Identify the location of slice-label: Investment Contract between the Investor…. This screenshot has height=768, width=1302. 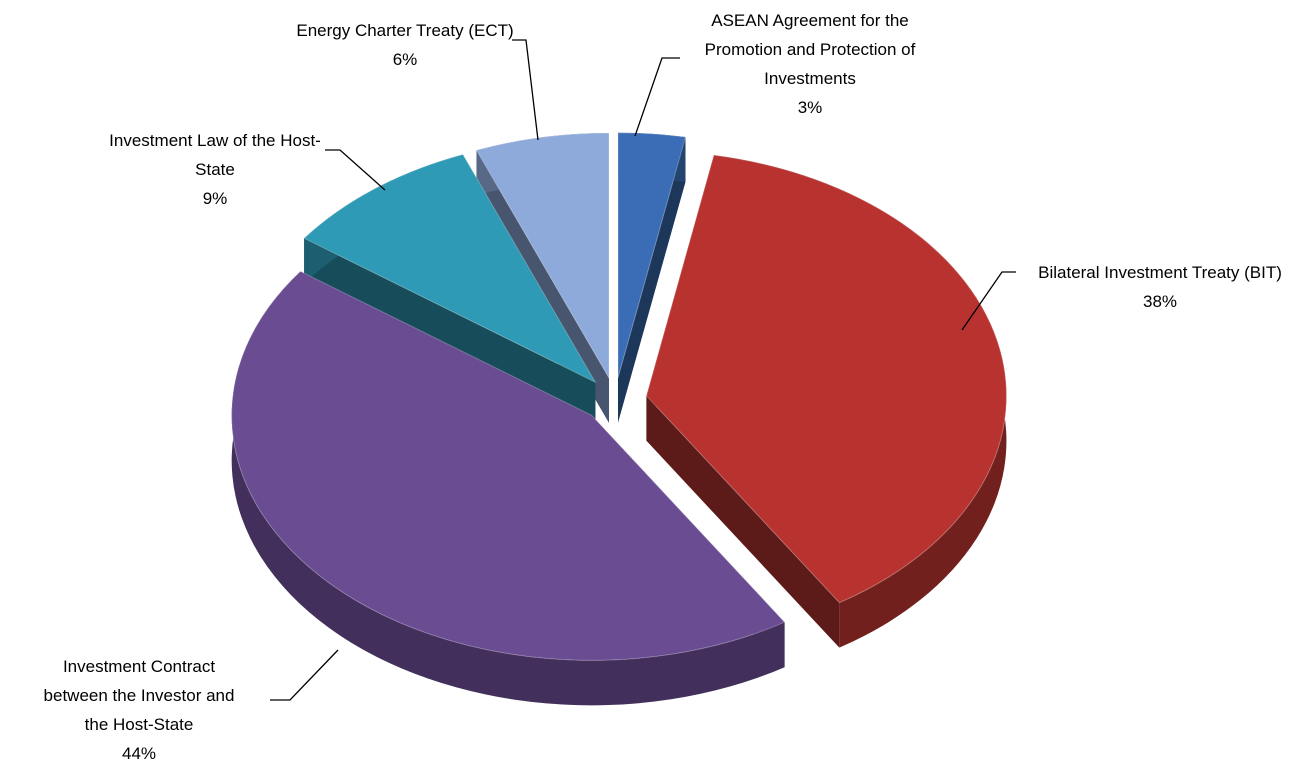
(139, 710).